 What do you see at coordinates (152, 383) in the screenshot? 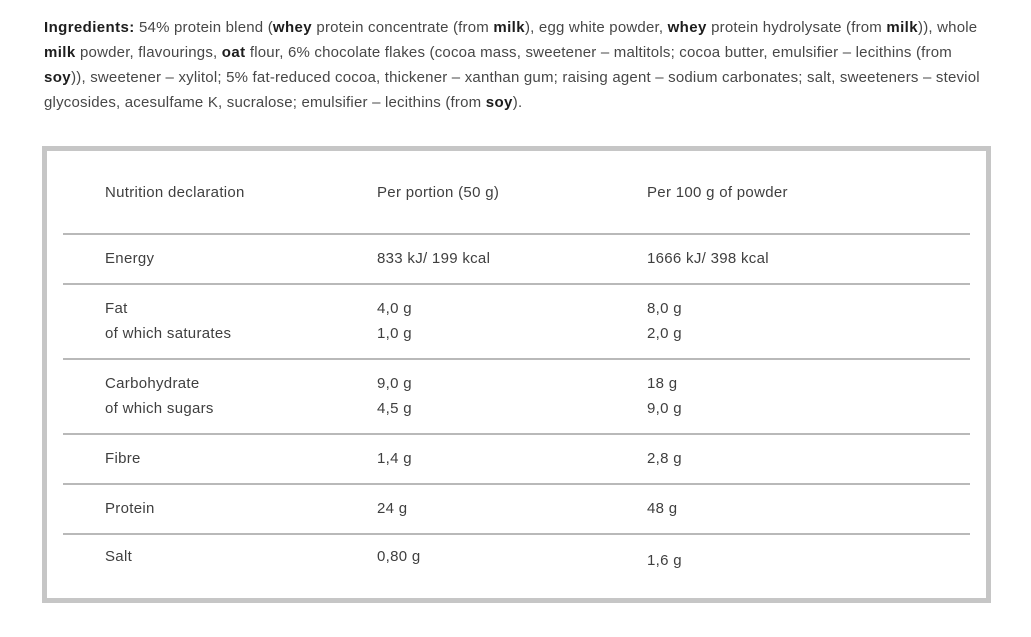
I see `row-label-carbohydrate: Carbohydrate` at bounding box center [152, 383].